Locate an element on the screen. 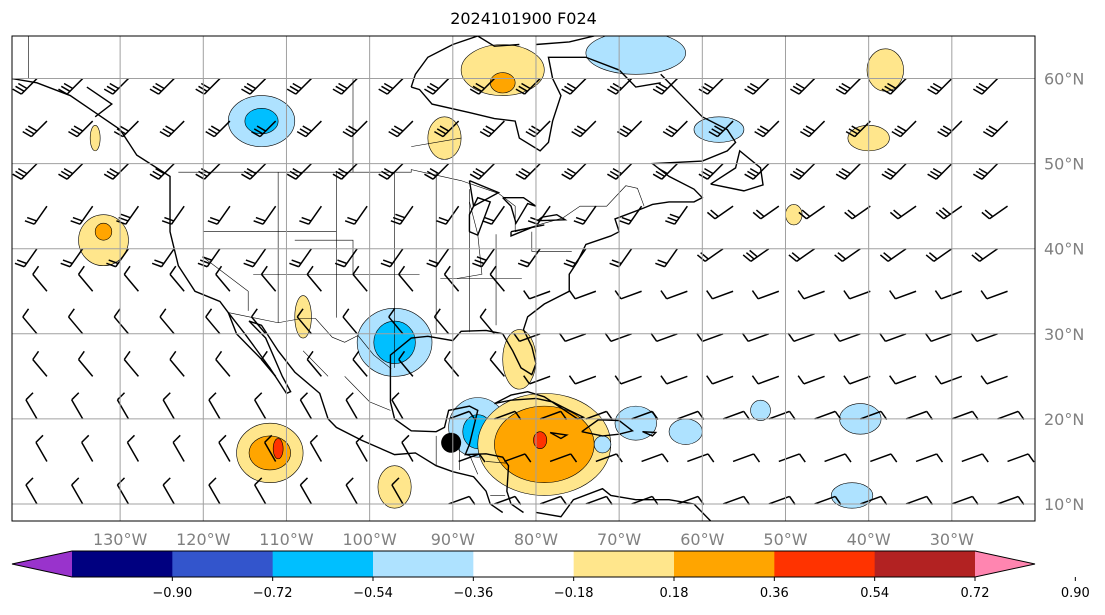 Image resolution: width=1105 pixels, height=615 pixels. latitude-labels: 60°N 50°N 40°N 30°N 20°N 10°N is located at coordinates (1064, 292).